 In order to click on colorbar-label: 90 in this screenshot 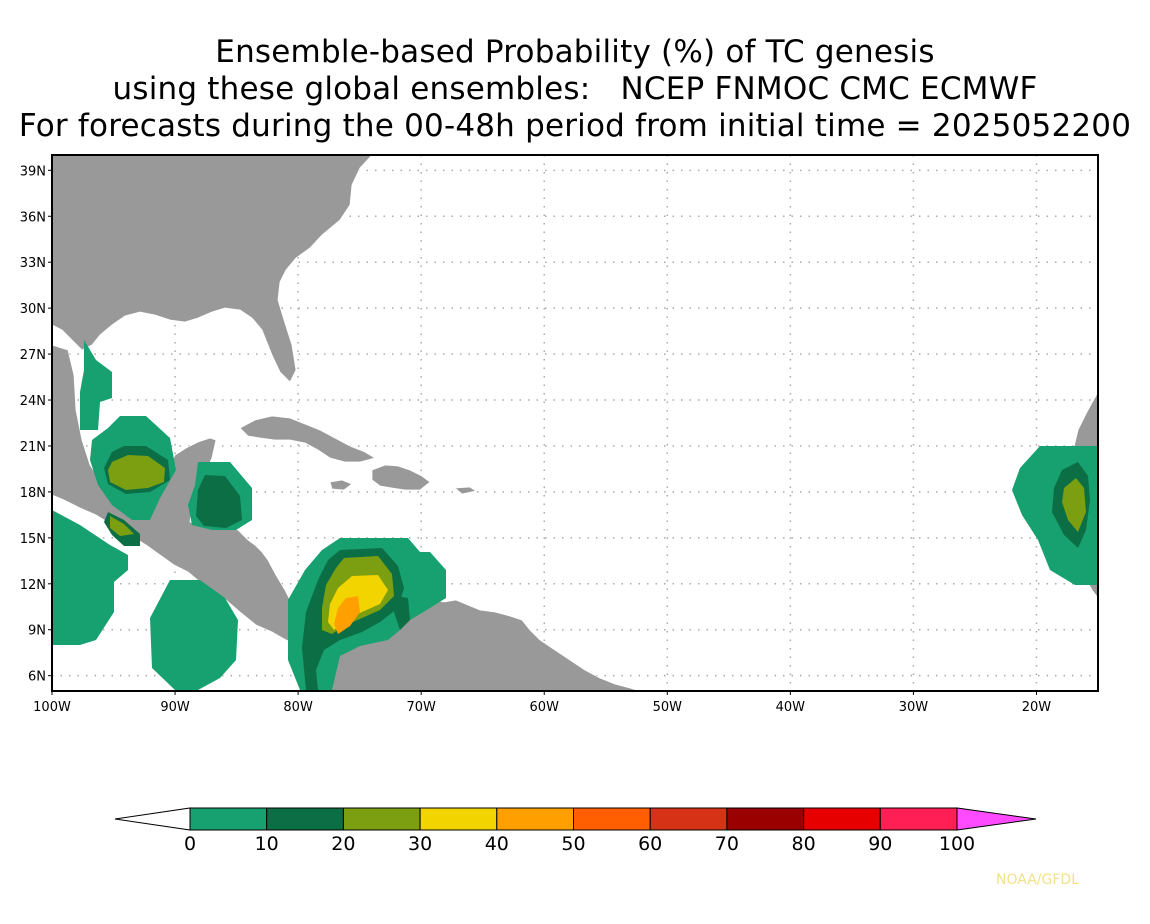, I will do `click(880, 844)`.